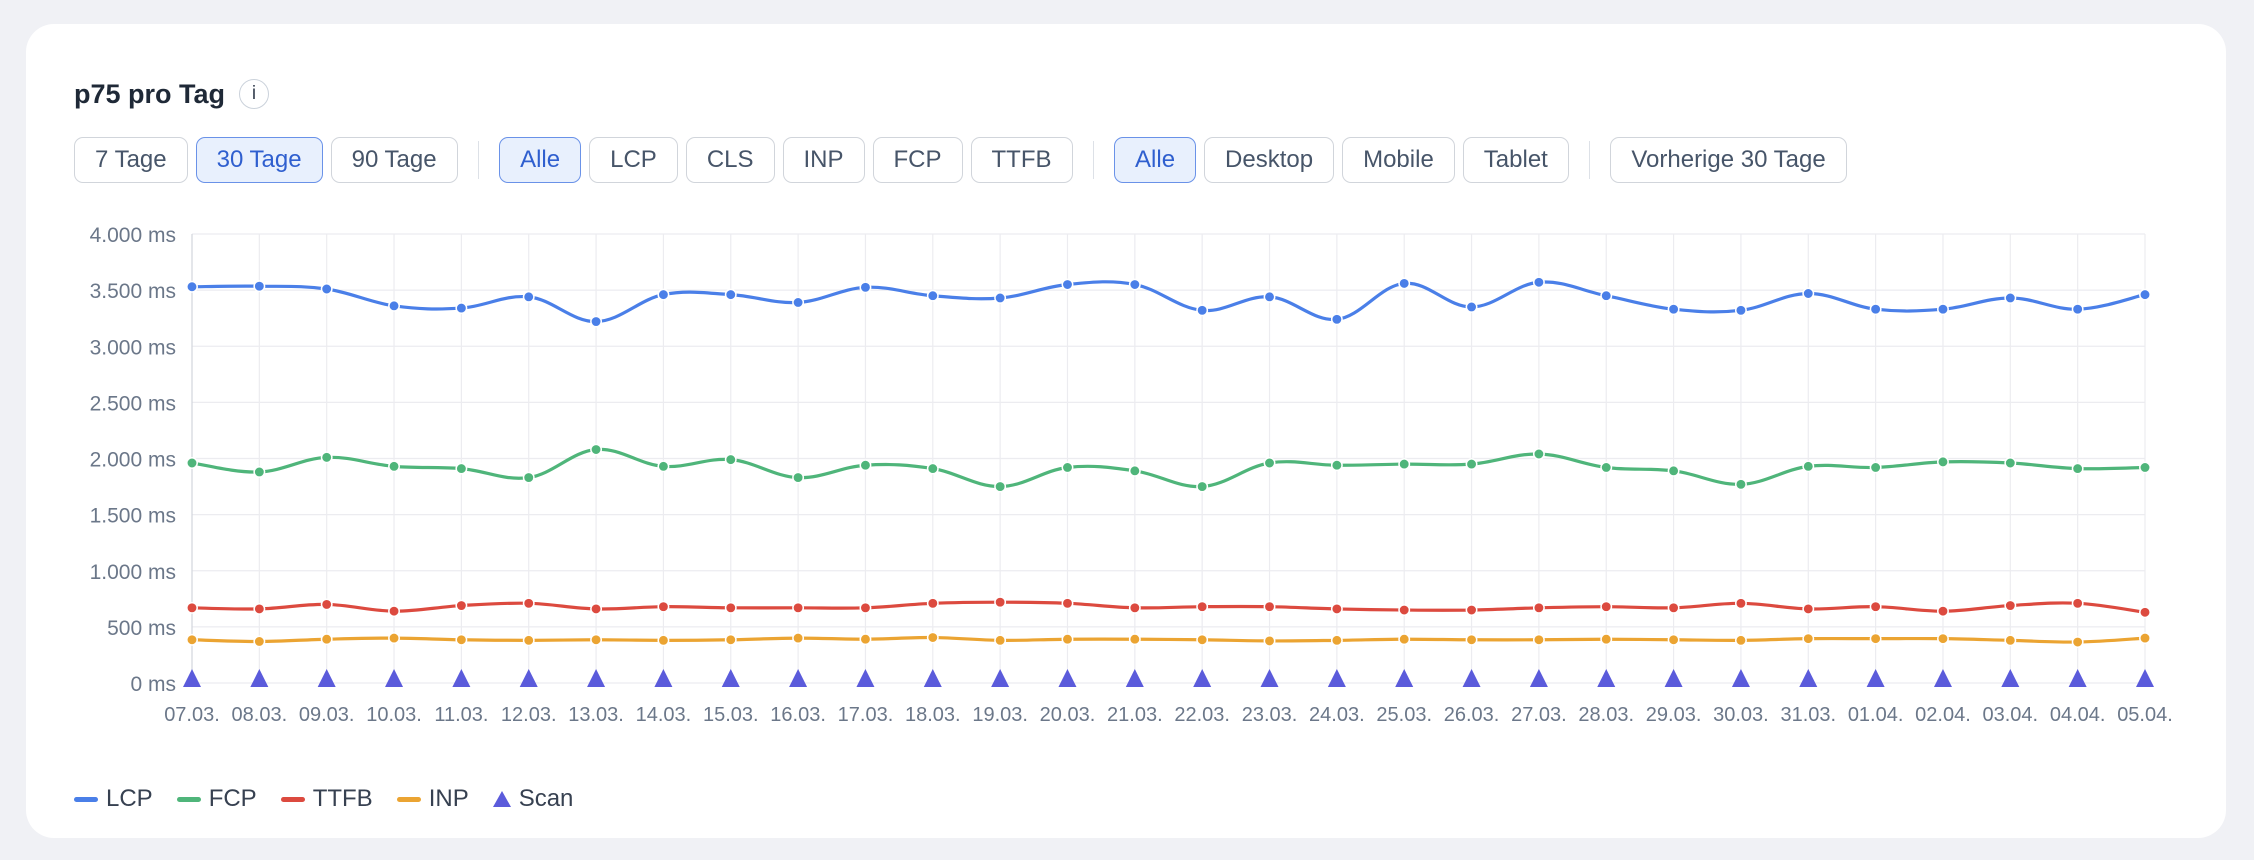  I want to click on compare-previous-button: Vorherige 30 Tage, so click(1728, 160).